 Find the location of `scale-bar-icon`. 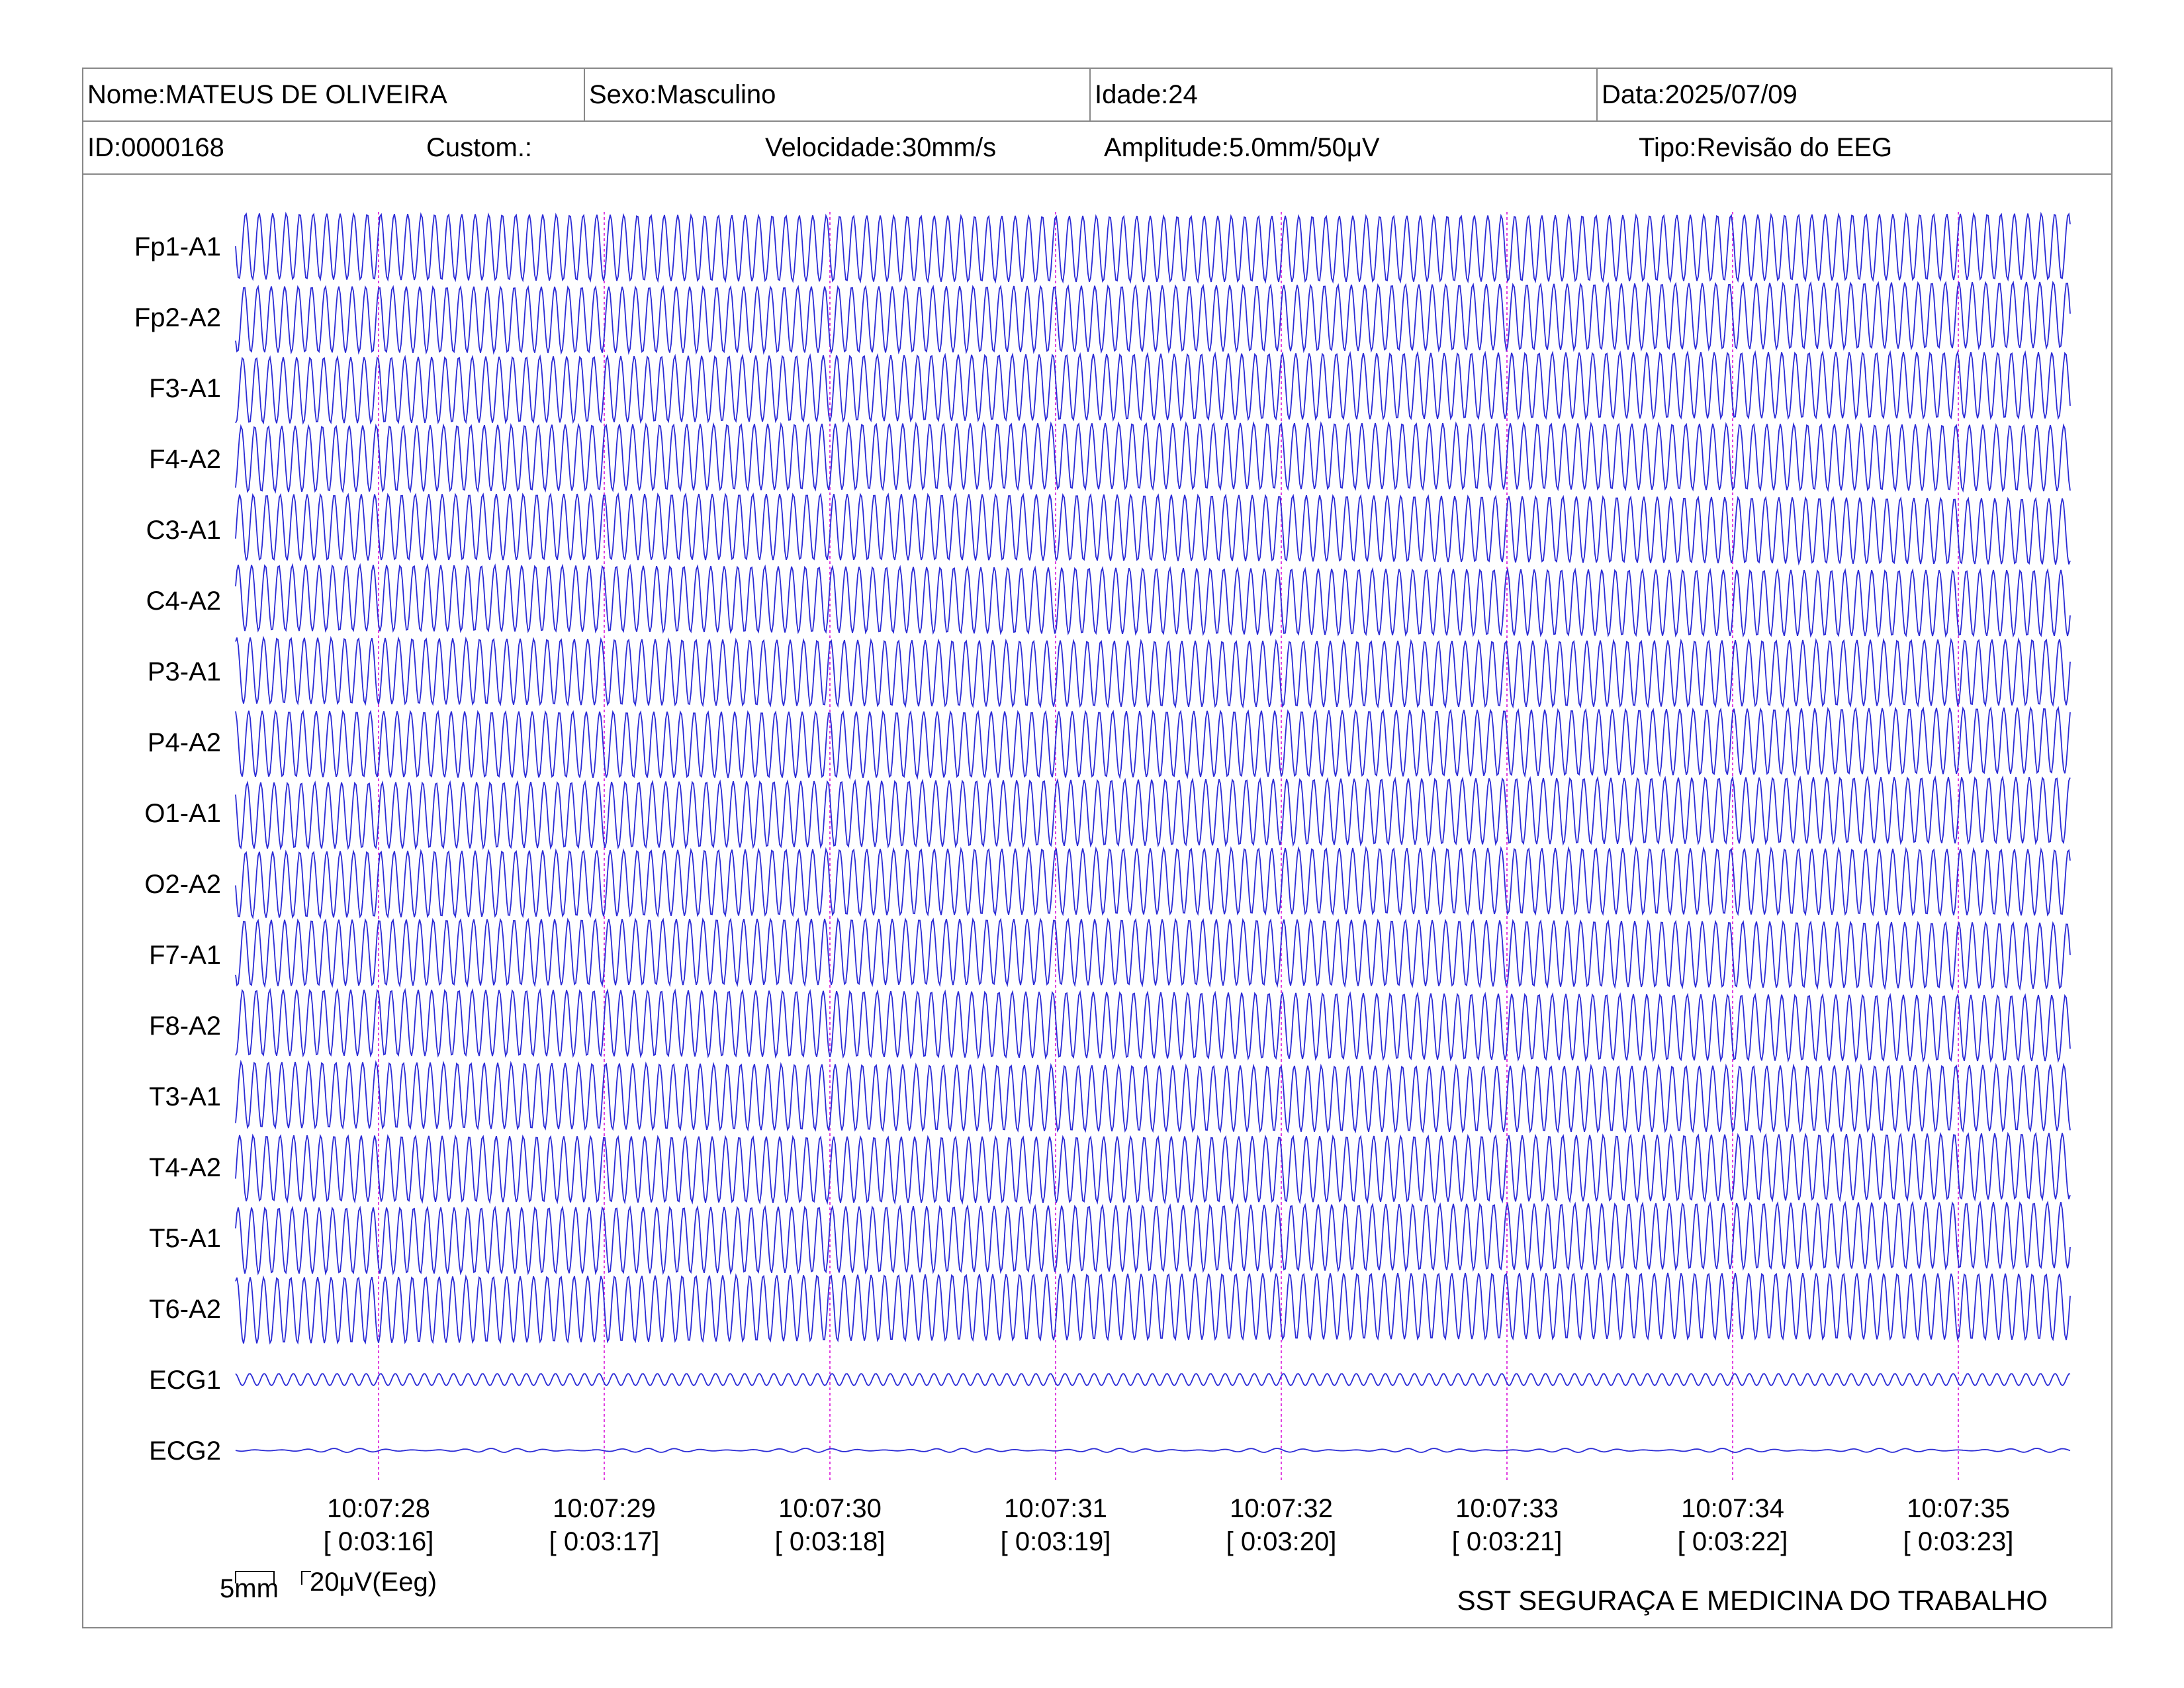

scale-bar-icon is located at coordinates (273, 1578).